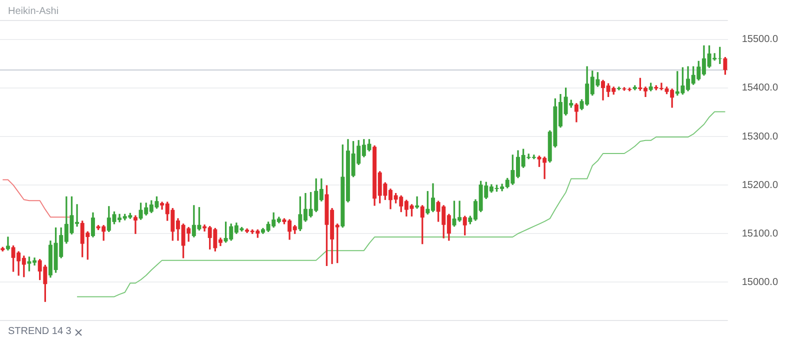  I want to click on y-tick-label: 15200.0, so click(760, 185).